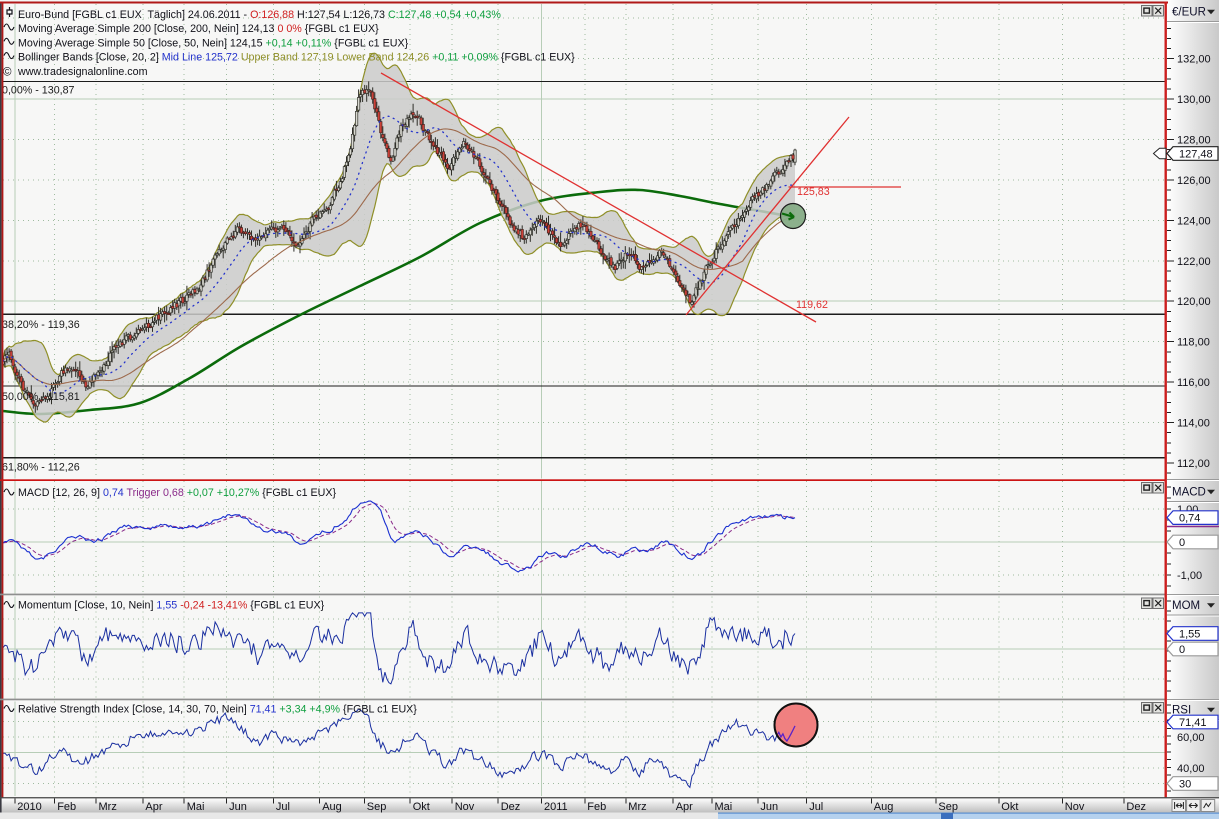 Image resolution: width=1219 pixels, height=819 pixels. What do you see at coordinates (1185, 785) in the screenshot?
I see `svg-text: 30` at bounding box center [1185, 785].